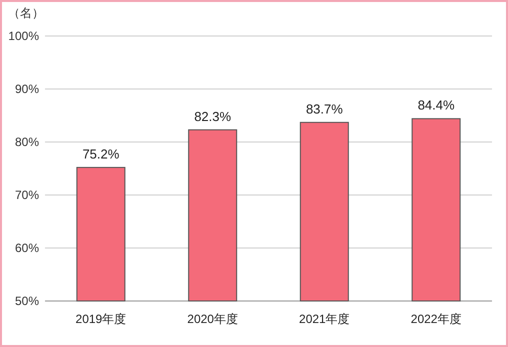 This screenshot has width=508, height=347. Describe the element at coordinates (27, 301) in the screenshot. I see `y-tick-label: 50%` at that location.